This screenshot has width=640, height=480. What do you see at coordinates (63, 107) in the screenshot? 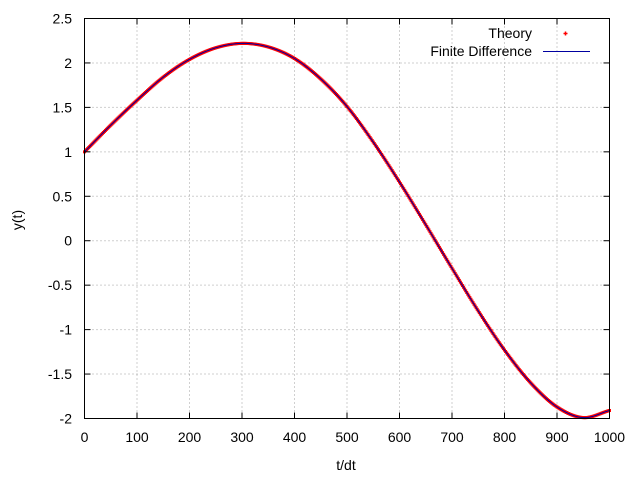
I see `y-tick-label: 1.5` at bounding box center [63, 107].